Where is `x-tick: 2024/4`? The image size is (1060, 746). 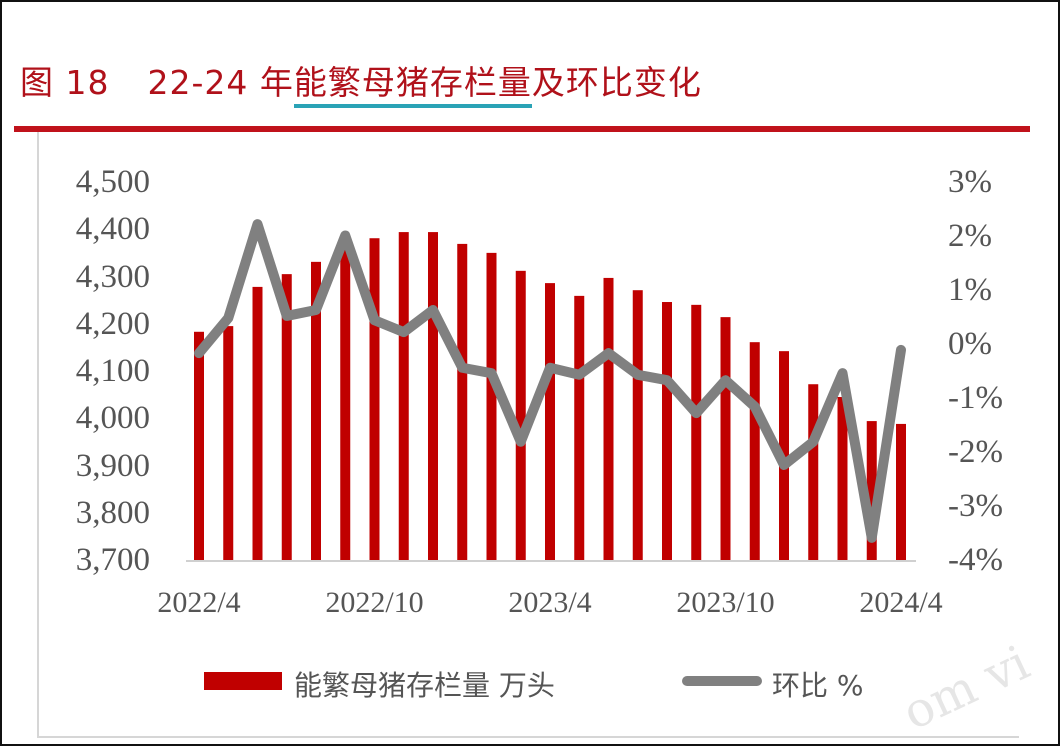
x-tick: 2024/4 is located at coordinates (901, 602).